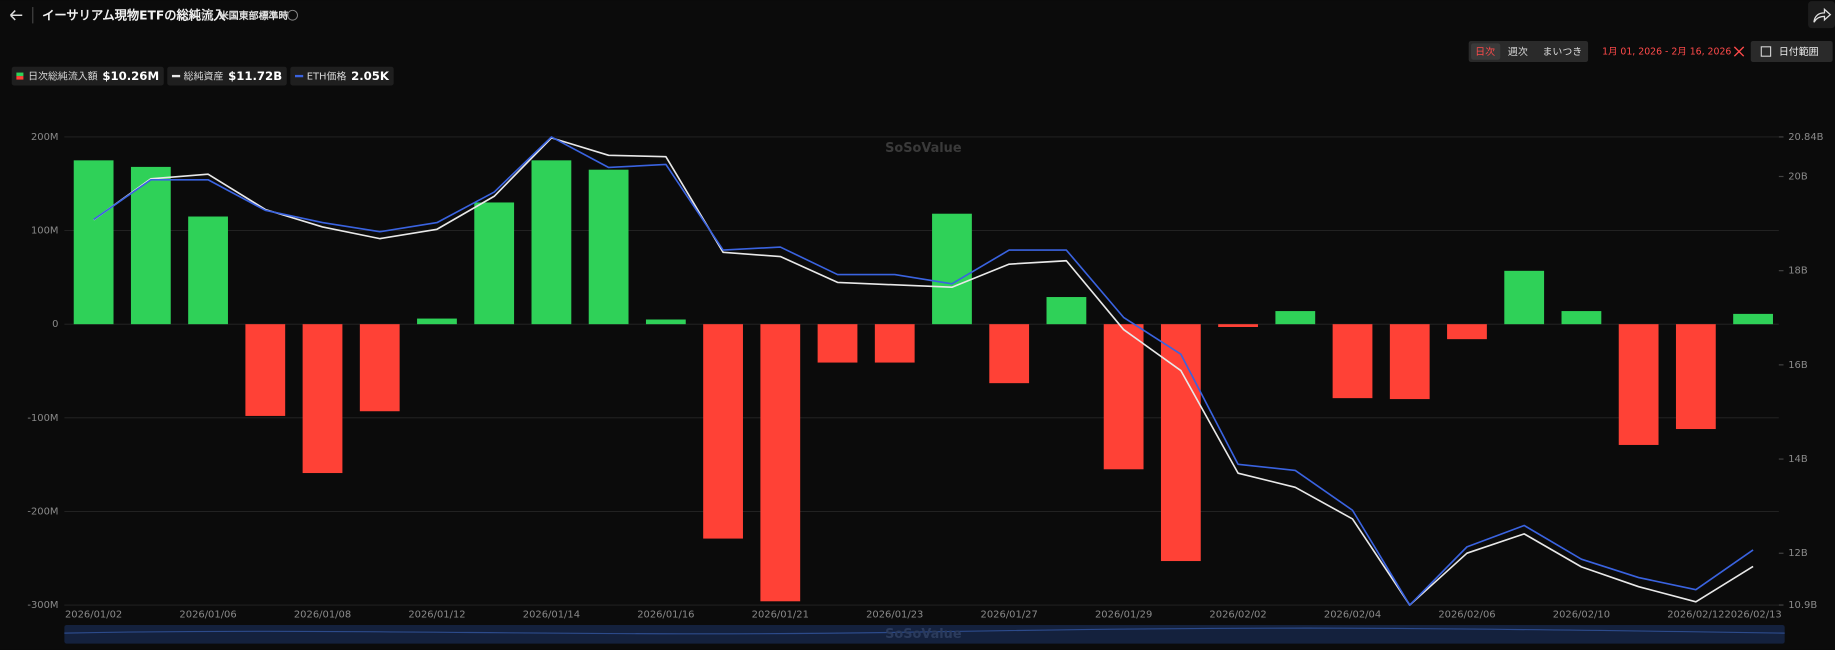 The width and height of the screenshot is (1835, 650). I want to click on legend-value: $11.72B, so click(255, 76).